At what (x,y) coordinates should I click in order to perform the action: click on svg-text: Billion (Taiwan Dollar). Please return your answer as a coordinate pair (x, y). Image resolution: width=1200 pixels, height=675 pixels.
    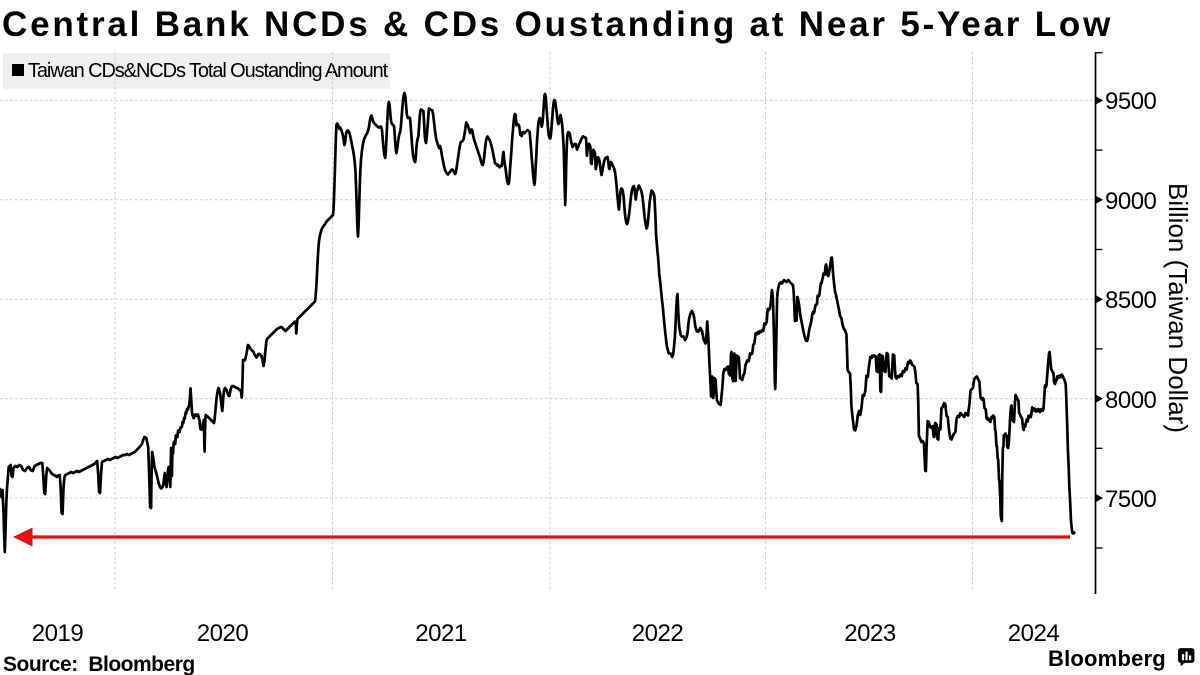
    Looking at the image, I should click on (1178, 308).